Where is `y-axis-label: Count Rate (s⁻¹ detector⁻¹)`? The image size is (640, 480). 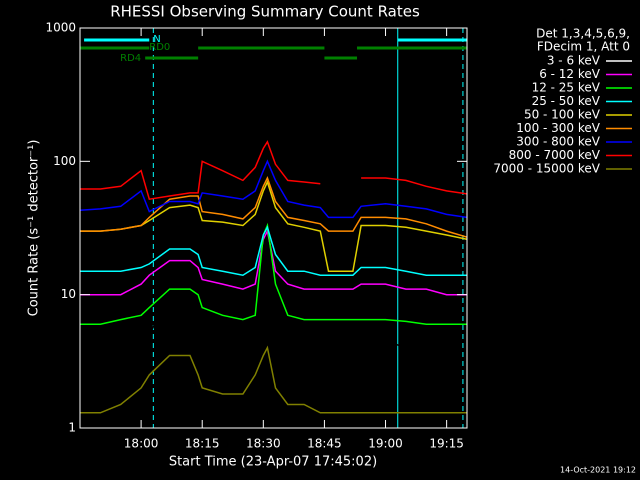 y-axis-label: Count Rate (s⁻¹ detector⁻¹) is located at coordinates (34, 228).